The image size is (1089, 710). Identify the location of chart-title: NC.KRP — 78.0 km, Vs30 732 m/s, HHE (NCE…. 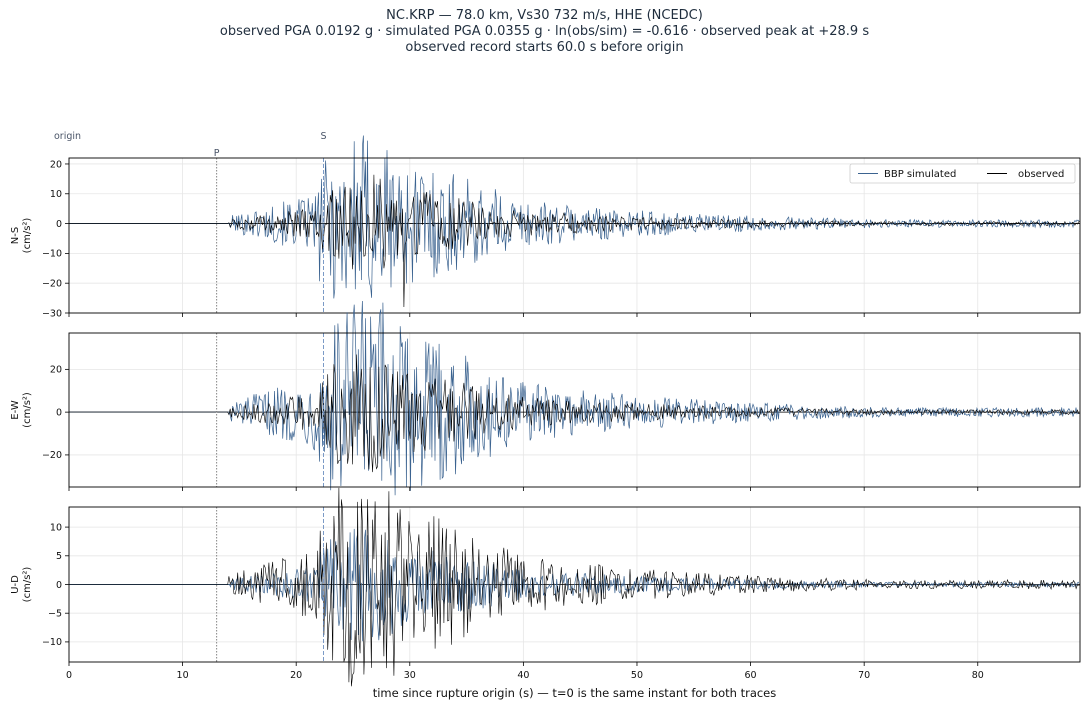
(544, 32).